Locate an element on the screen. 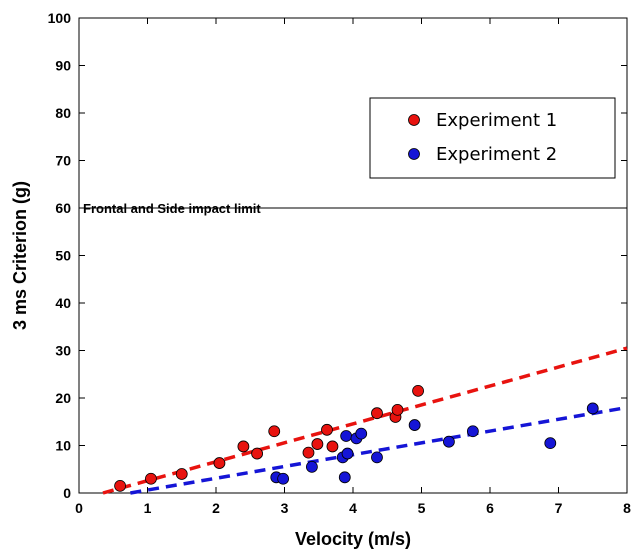 The height and width of the screenshot is (552, 633). y-tick-label: 10 is located at coordinates (63, 446).